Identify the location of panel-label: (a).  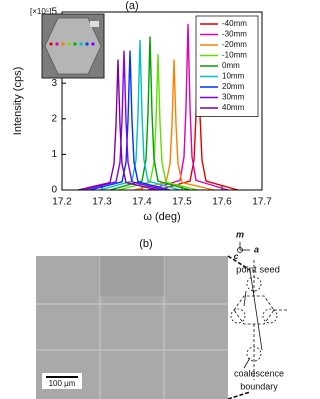
(131, 6).